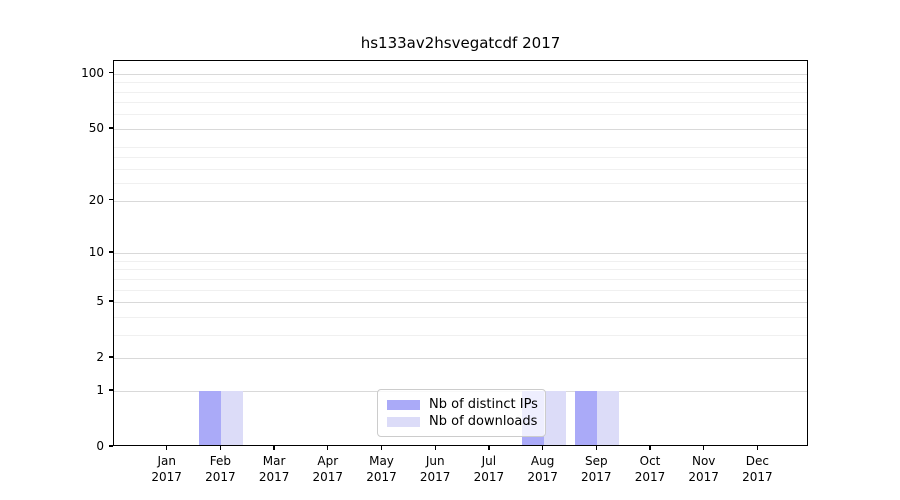  I want to click on legend-label-distinct-ips: Nb of distinct IPs, so click(483, 404).